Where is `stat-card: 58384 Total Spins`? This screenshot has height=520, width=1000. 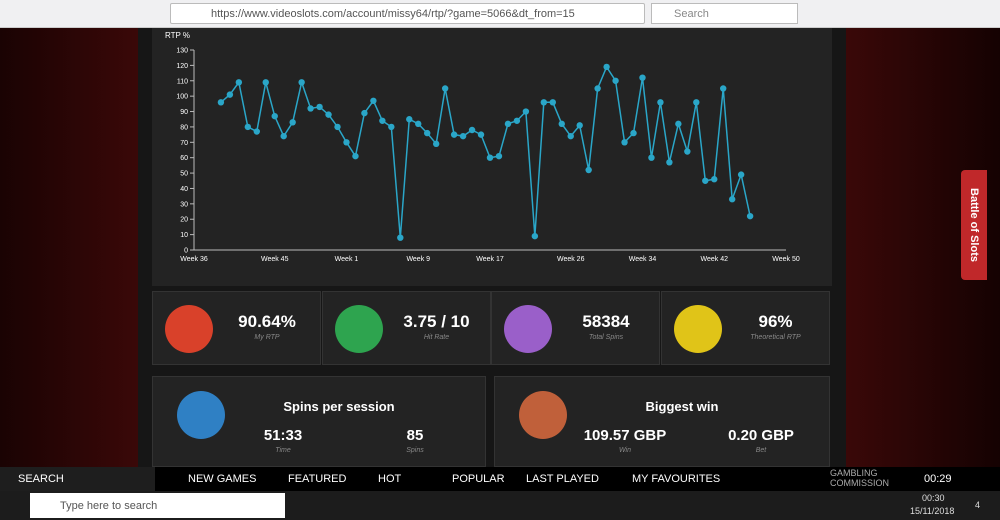
stat-card: 58384 Total Spins is located at coordinates (575, 328).